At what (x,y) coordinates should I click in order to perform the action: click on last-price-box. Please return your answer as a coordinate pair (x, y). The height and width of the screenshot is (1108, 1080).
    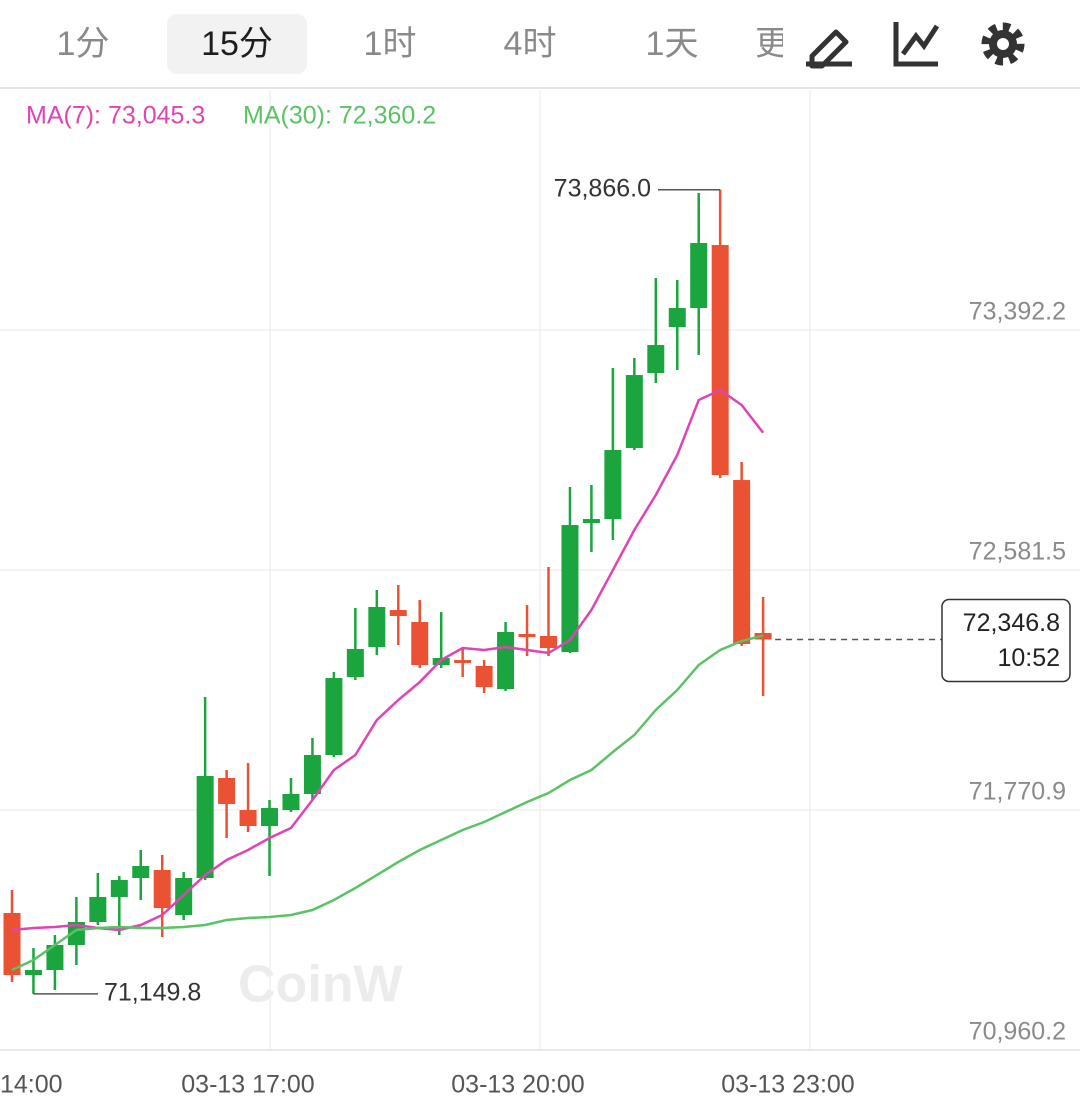
    Looking at the image, I should click on (1006, 640).